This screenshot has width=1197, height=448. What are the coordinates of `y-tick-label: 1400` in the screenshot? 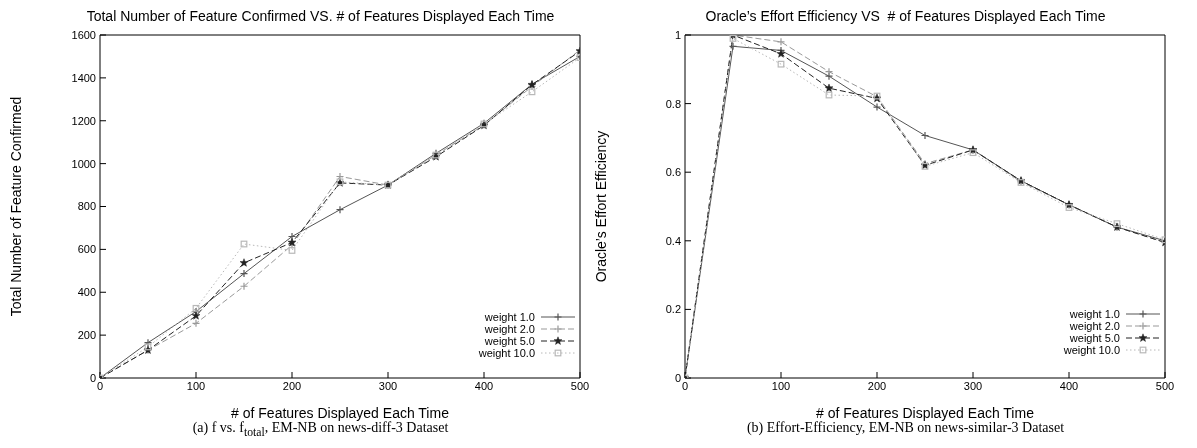 It's located at (83, 77).